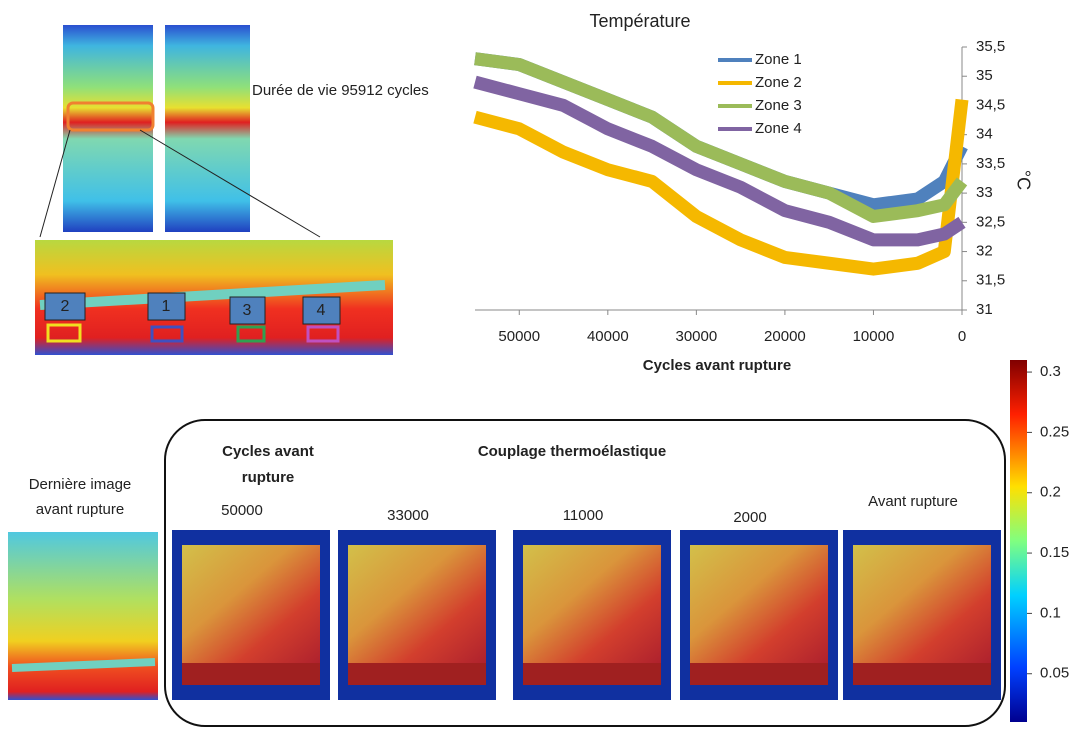 This screenshot has height=731, width=1090. I want to click on y2-tick-label: 35,5, so click(990, 46).